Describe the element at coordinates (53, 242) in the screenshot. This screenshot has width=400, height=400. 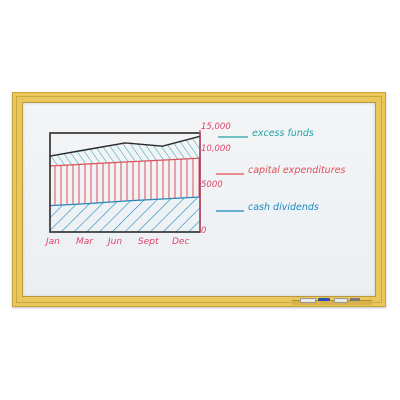
I see `x-tick-label: Jan` at that location.